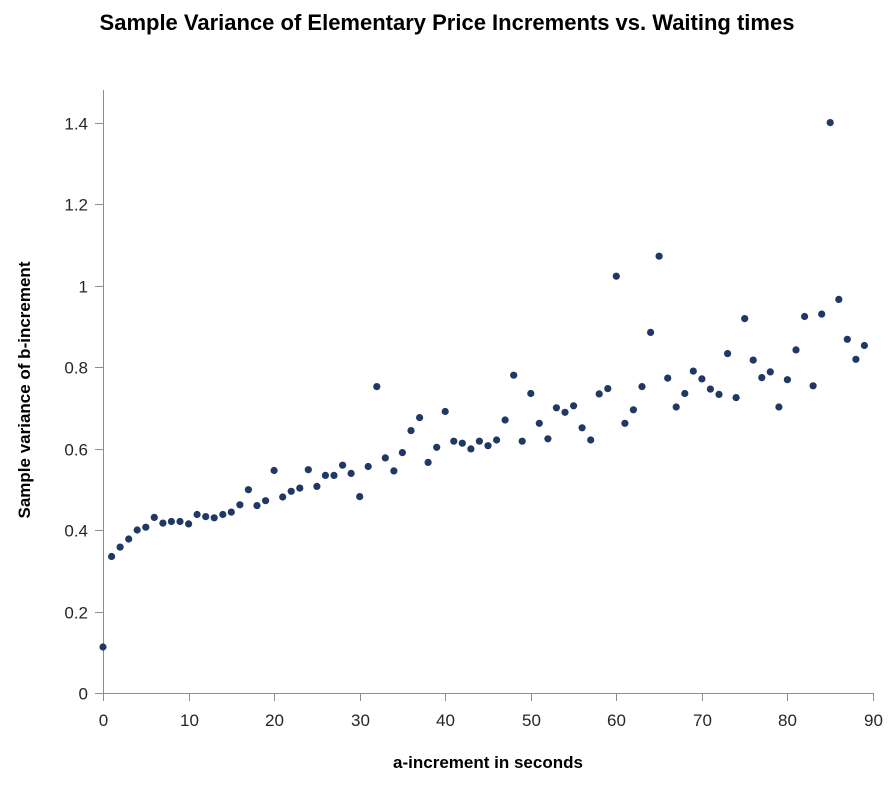  What do you see at coordinates (76, 205) in the screenshot?
I see `y-tick-label: 1.2` at bounding box center [76, 205].